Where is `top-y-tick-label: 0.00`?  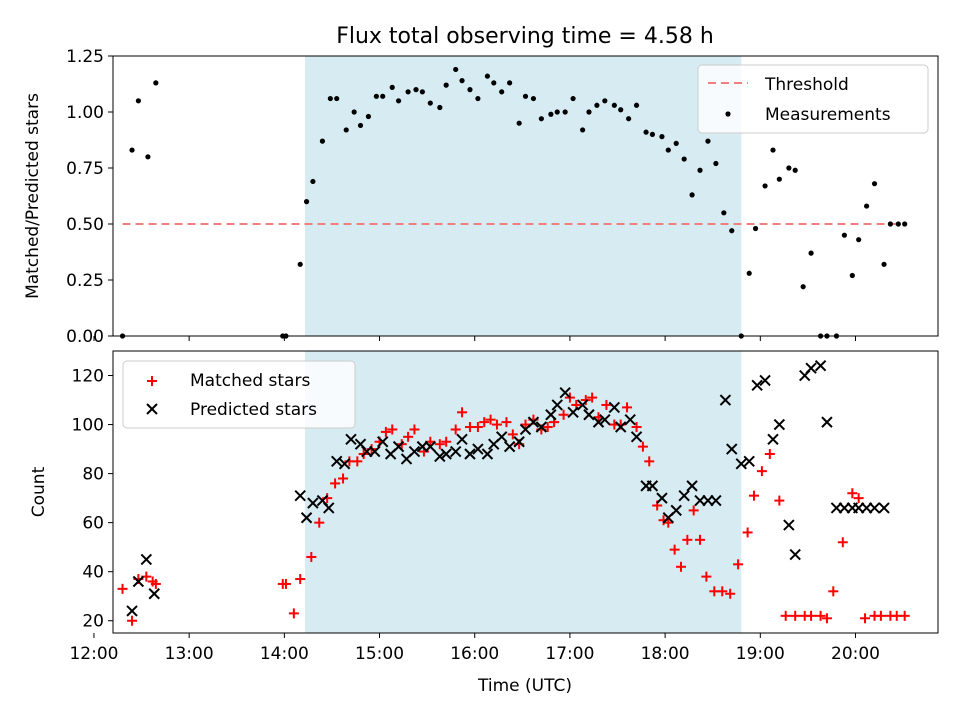
top-y-tick-label: 0.00 is located at coordinates (85, 337).